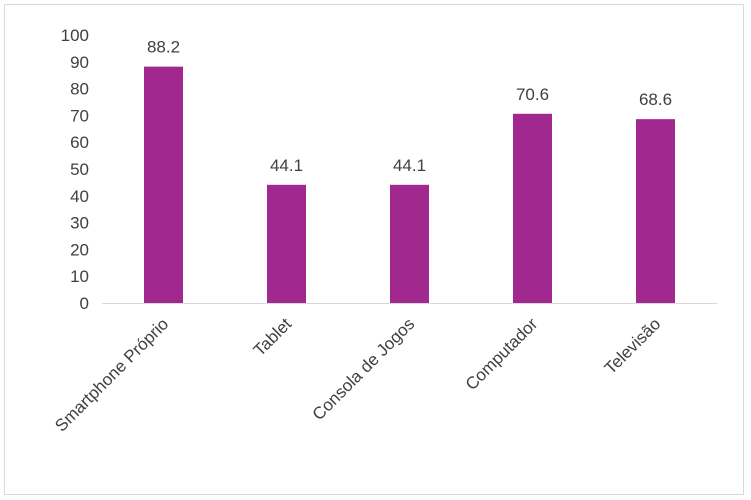  Describe the element at coordinates (79, 62) in the screenshot. I see `y-tick-label: 90` at that location.